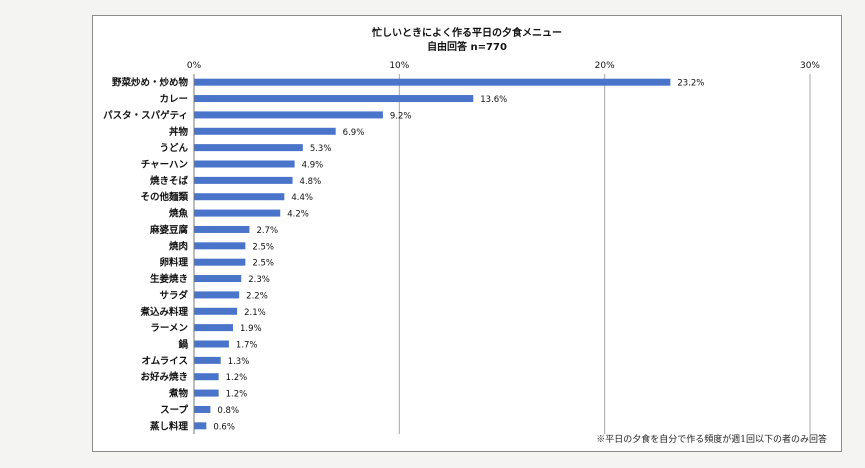  What do you see at coordinates (169, 279) in the screenshot?
I see `category-label: 生姜焼き` at bounding box center [169, 279].